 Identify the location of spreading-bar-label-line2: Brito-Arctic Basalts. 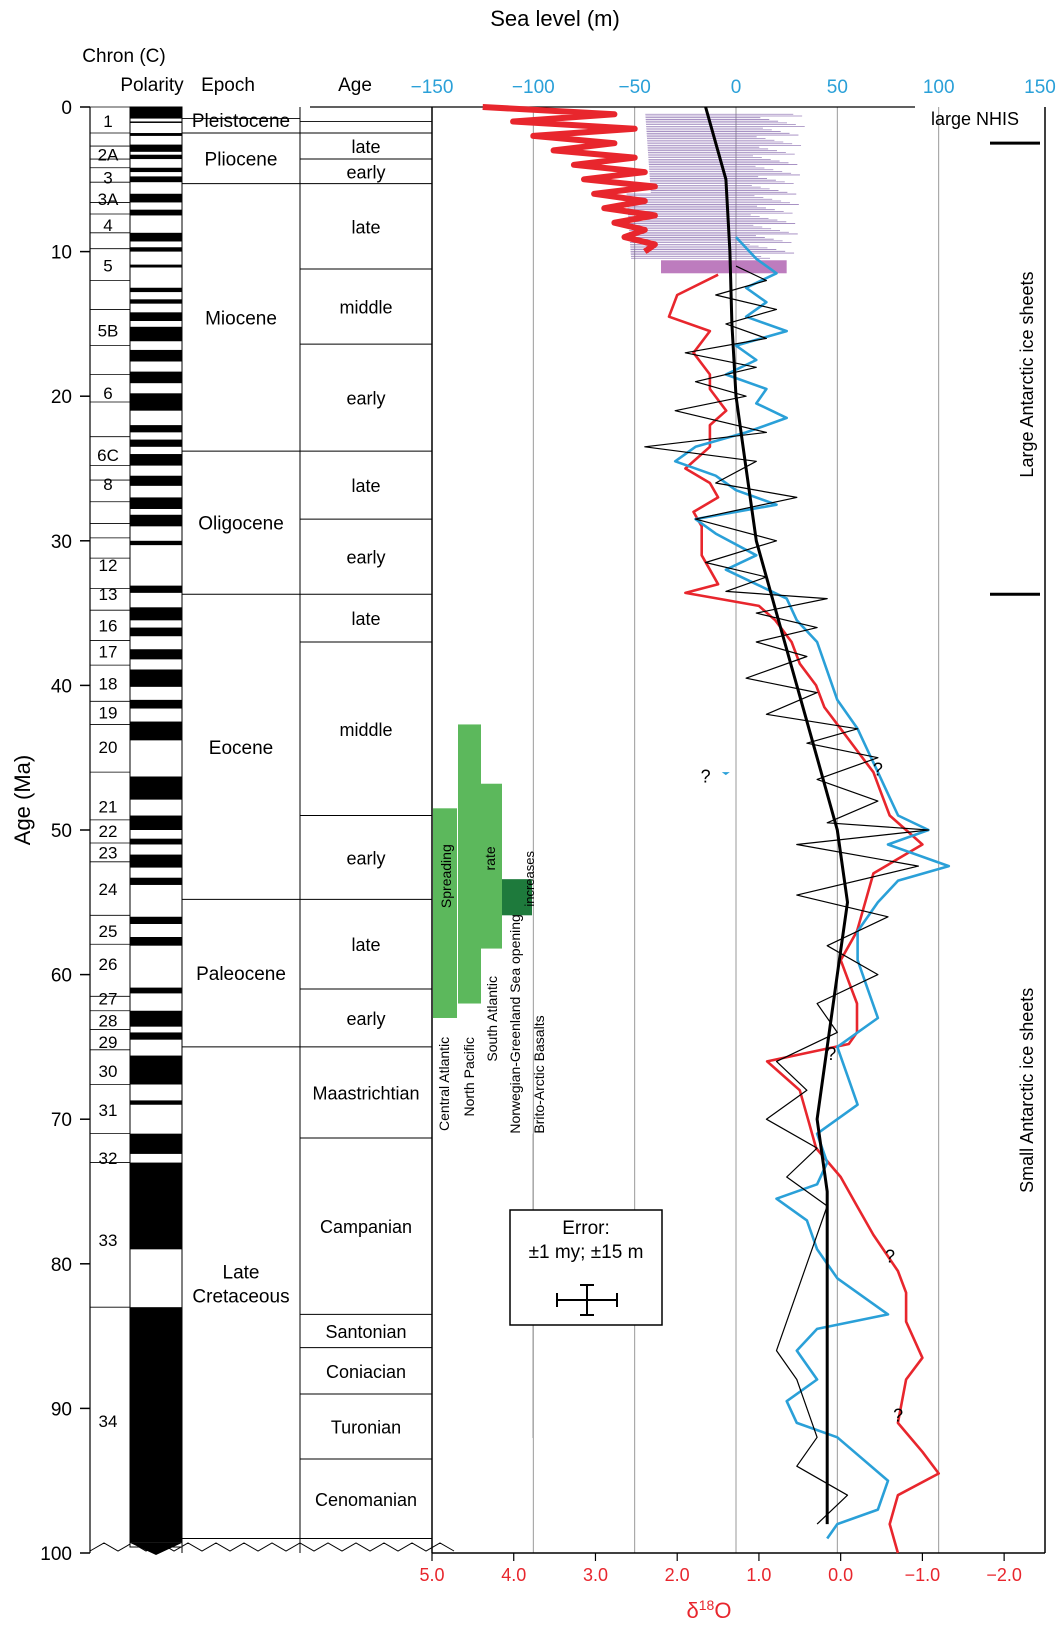
(539, 1074).